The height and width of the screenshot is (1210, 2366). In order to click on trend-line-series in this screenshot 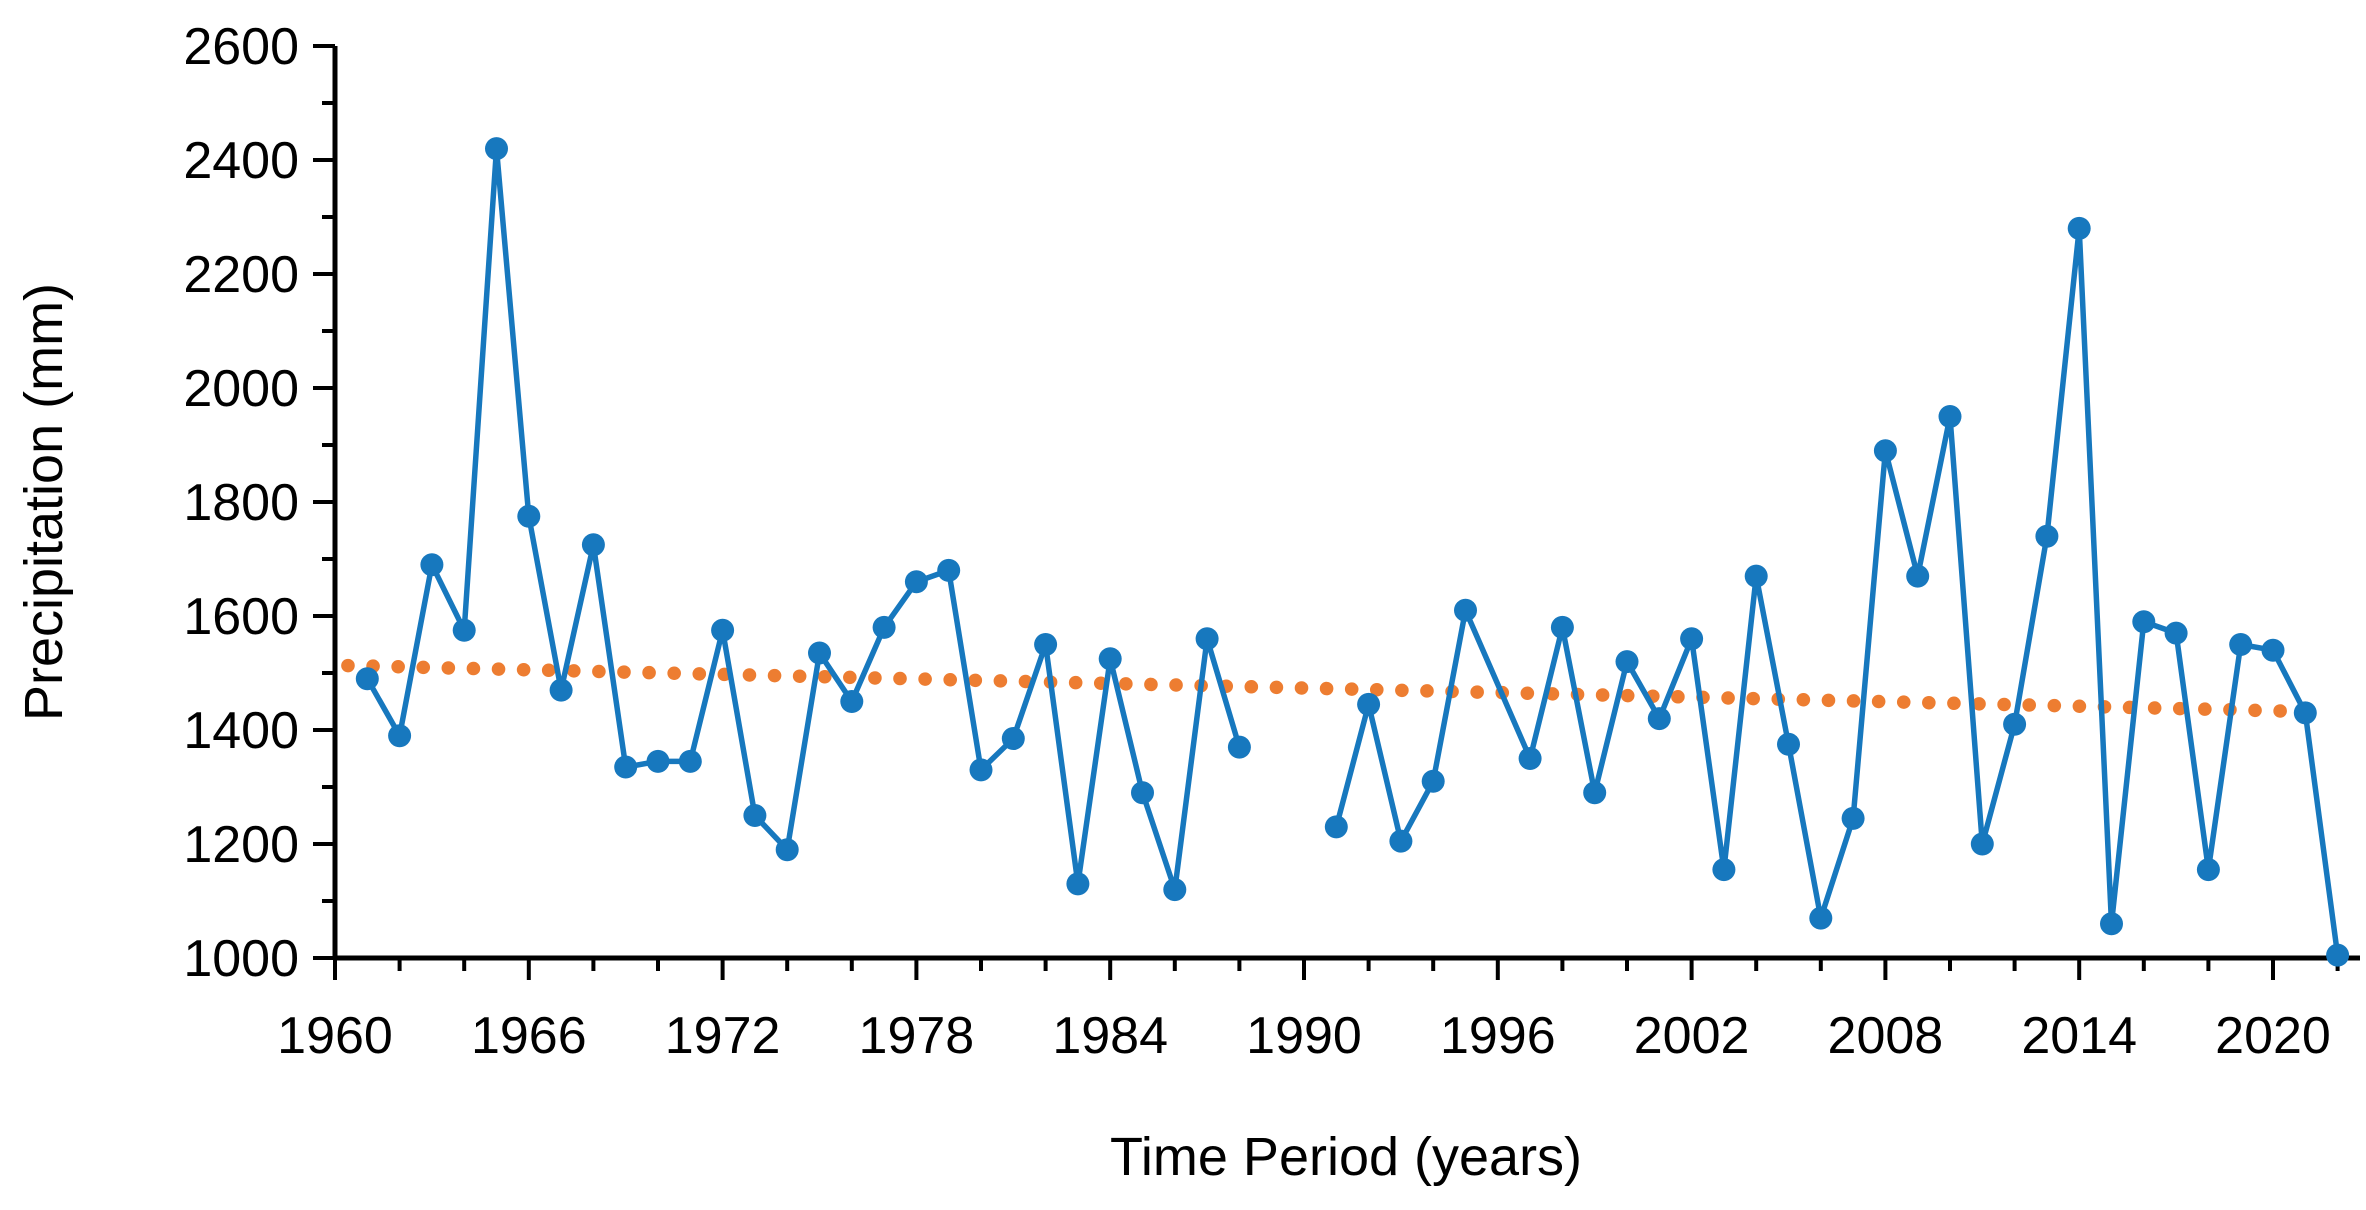, I will do `click(1331, 688)`.